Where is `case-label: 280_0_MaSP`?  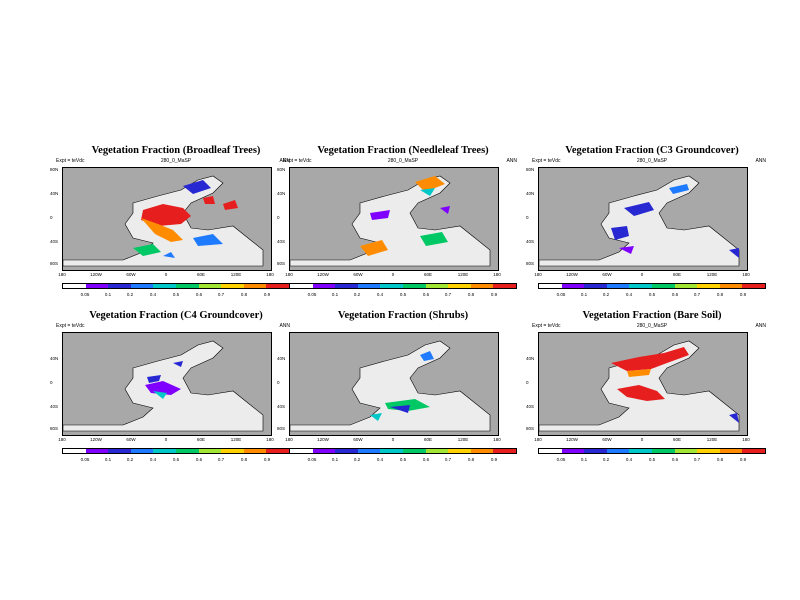 case-label: 280_0_MaSP is located at coordinates (403, 161).